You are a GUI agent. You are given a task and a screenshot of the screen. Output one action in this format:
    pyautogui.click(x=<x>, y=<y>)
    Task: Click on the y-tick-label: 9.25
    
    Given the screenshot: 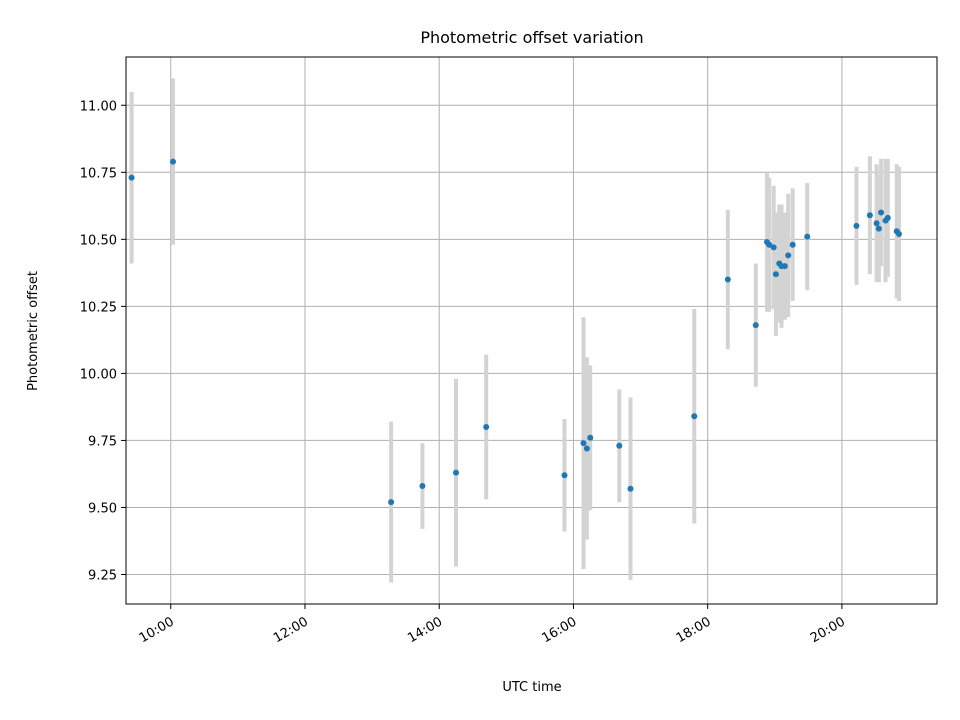 What is the action you would take?
    pyautogui.click(x=102, y=576)
    